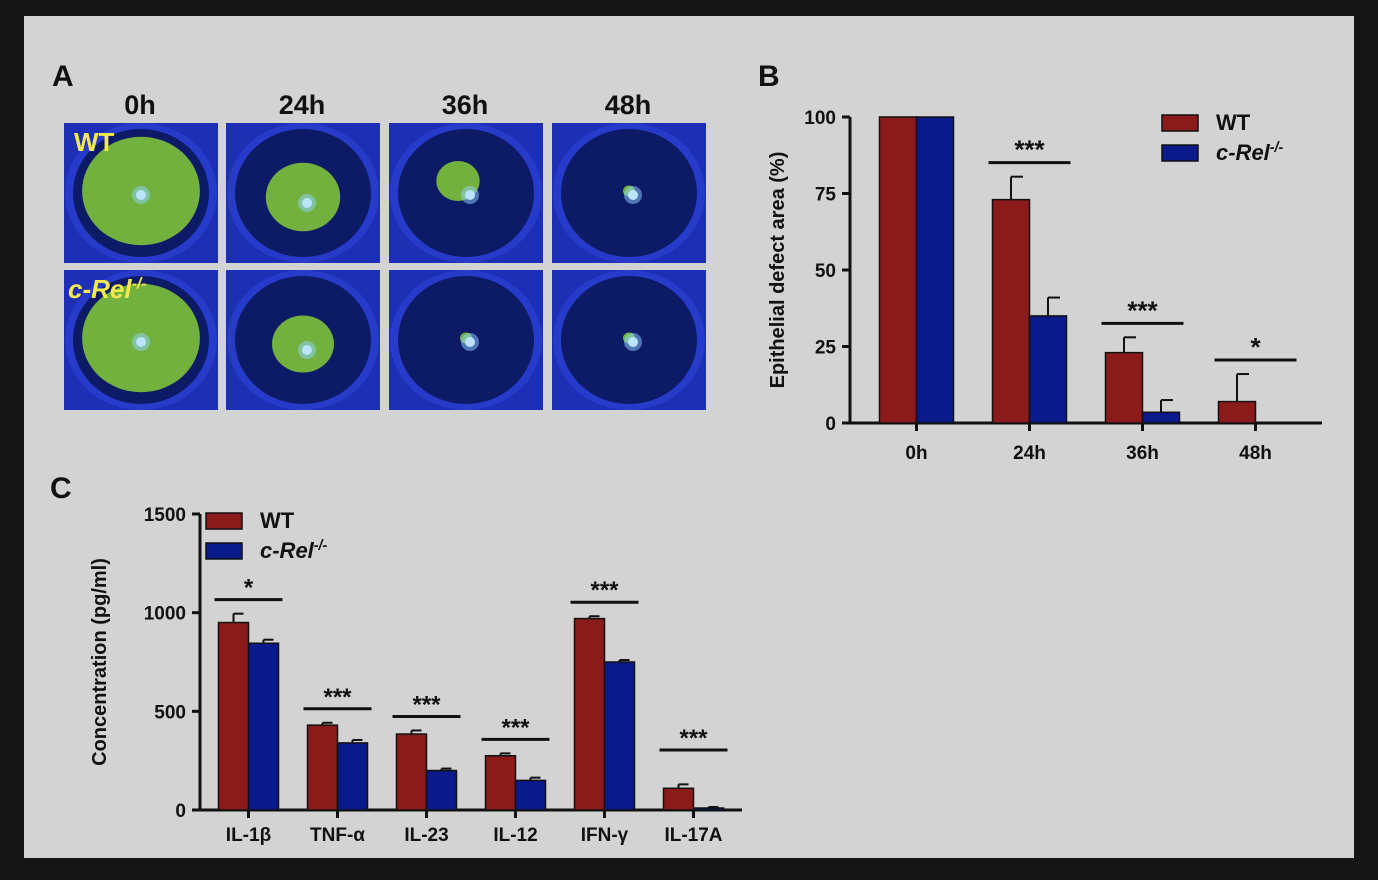  I want to click on y-tick-label: 25, so click(826, 348).